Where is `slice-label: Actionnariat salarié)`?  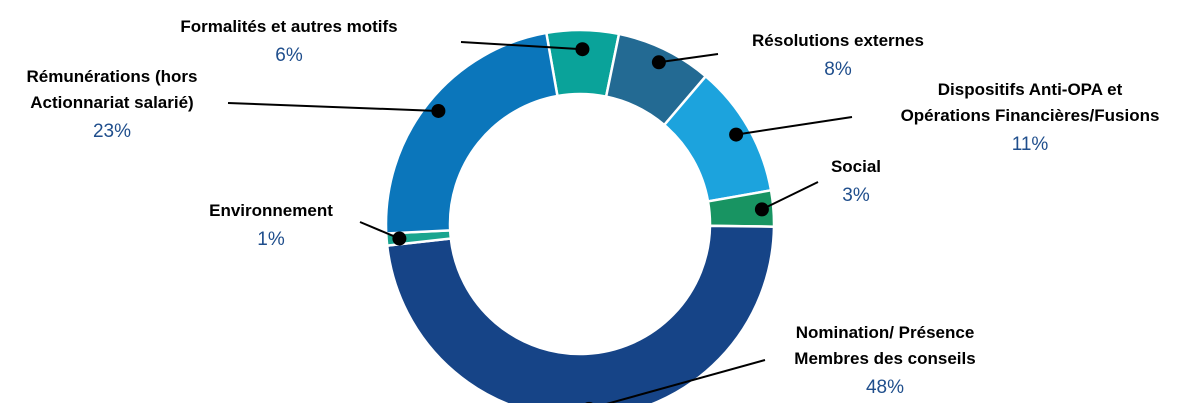 slice-label: Actionnariat salarié) is located at coordinates (111, 102).